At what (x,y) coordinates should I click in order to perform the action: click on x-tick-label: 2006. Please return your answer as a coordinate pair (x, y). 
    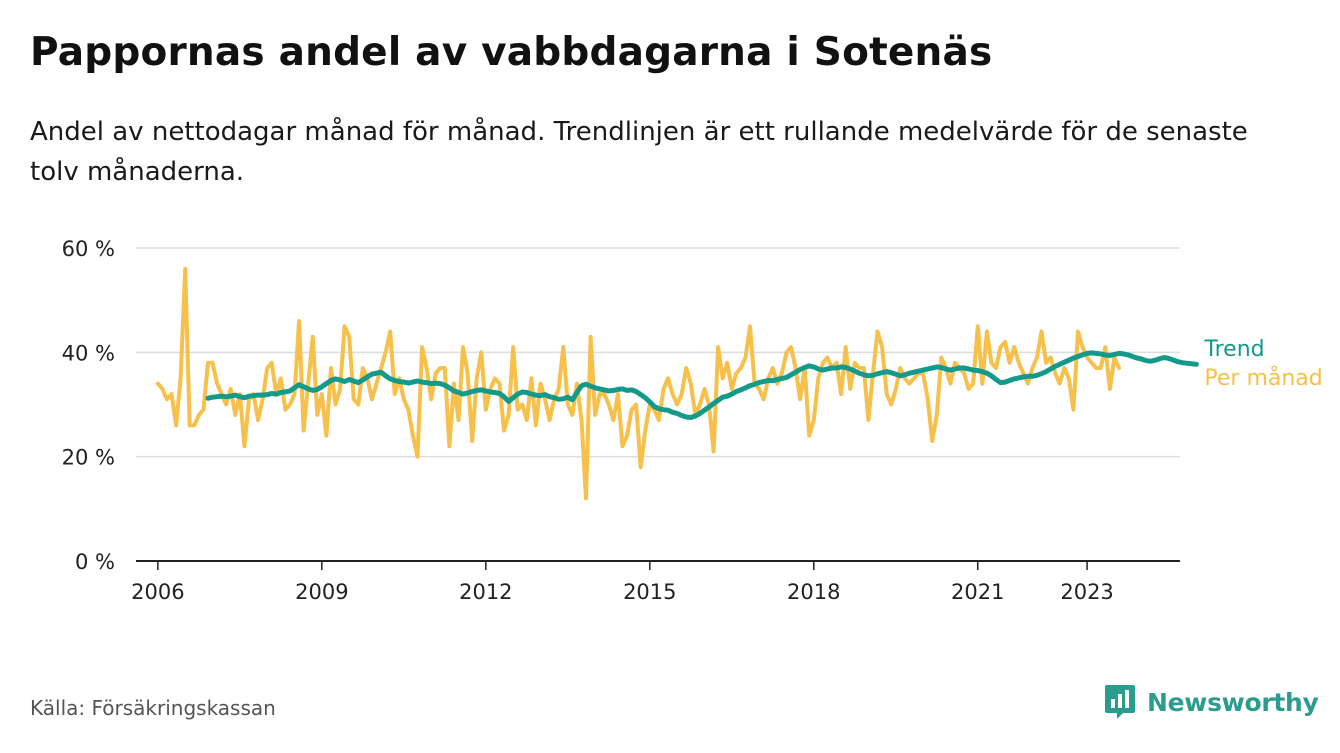
    Looking at the image, I should click on (157, 592).